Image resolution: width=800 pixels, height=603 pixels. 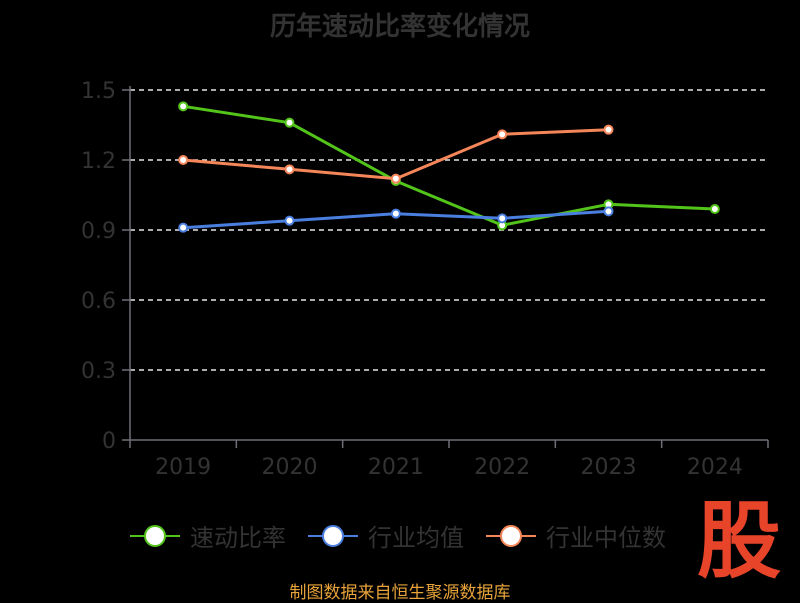 What do you see at coordinates (416, 538) in the screenshot?
I see `legend-label-1: 行业均值` at bounding box center [416, 538].